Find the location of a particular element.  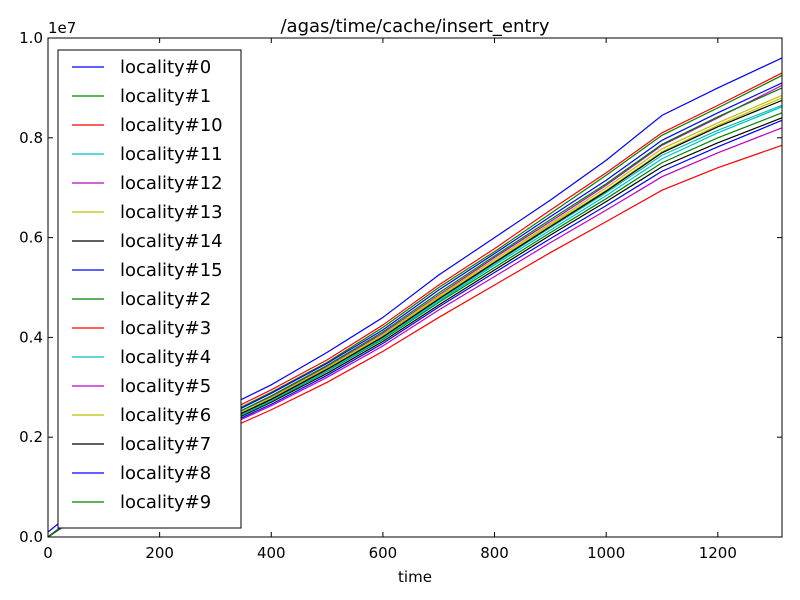

x-tick-label: 600 is located at coordinates (383, 553).